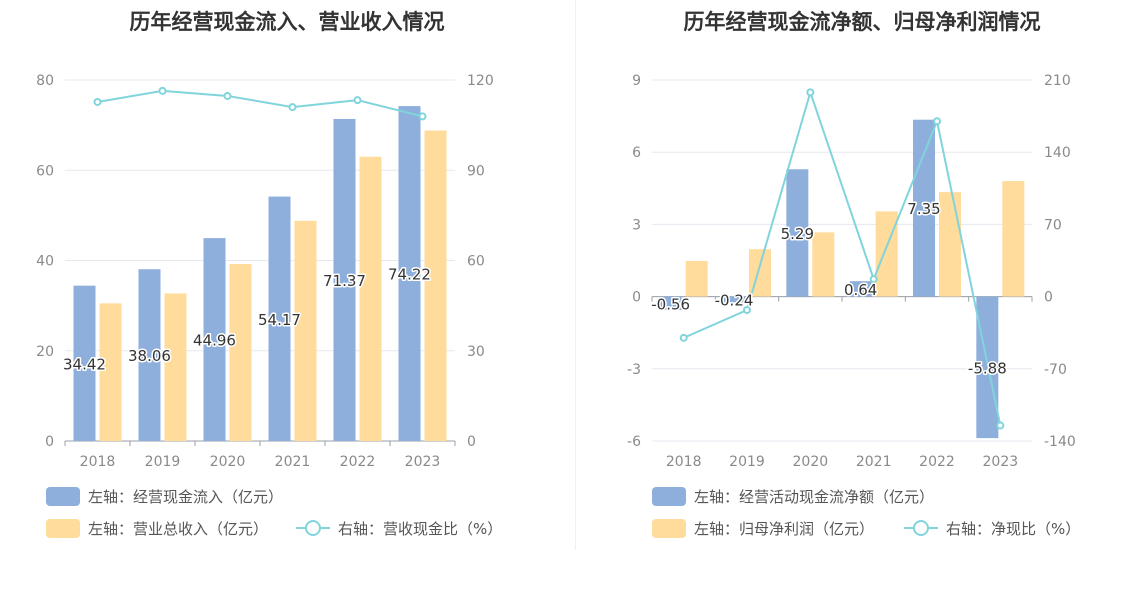 The height and width of the screenshot is (589, 1148). I want to click on data-label: 71.37, so click(344, 281).